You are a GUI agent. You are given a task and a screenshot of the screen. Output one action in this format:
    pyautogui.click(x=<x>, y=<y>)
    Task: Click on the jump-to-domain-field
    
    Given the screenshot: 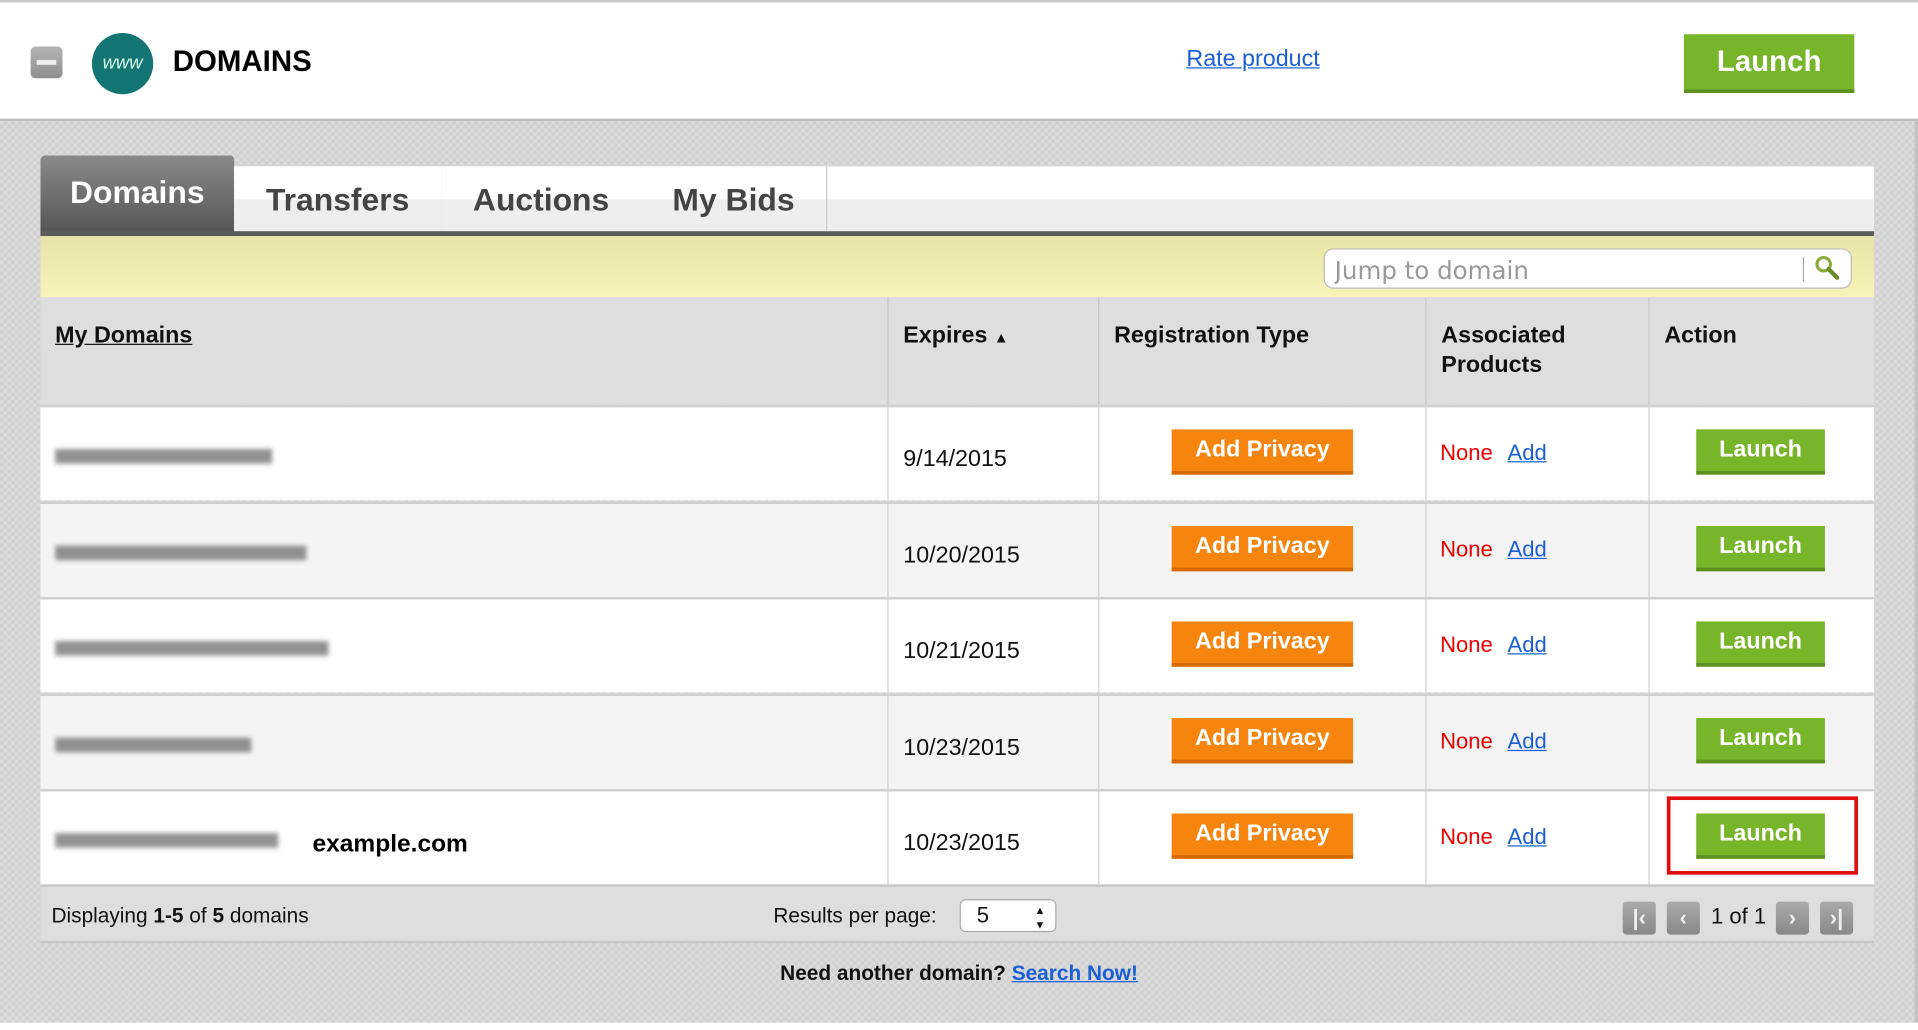 What is the action you would take?
    pyautogui.click(x=1587, y=268)
    